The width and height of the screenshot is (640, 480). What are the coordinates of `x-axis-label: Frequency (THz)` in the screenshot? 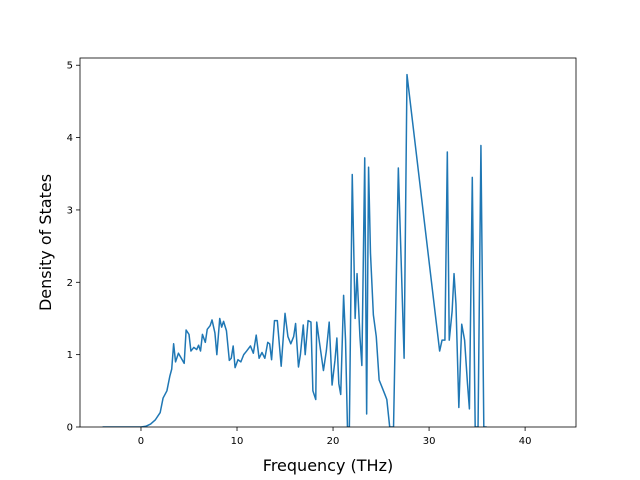 It's located at (328, 465).